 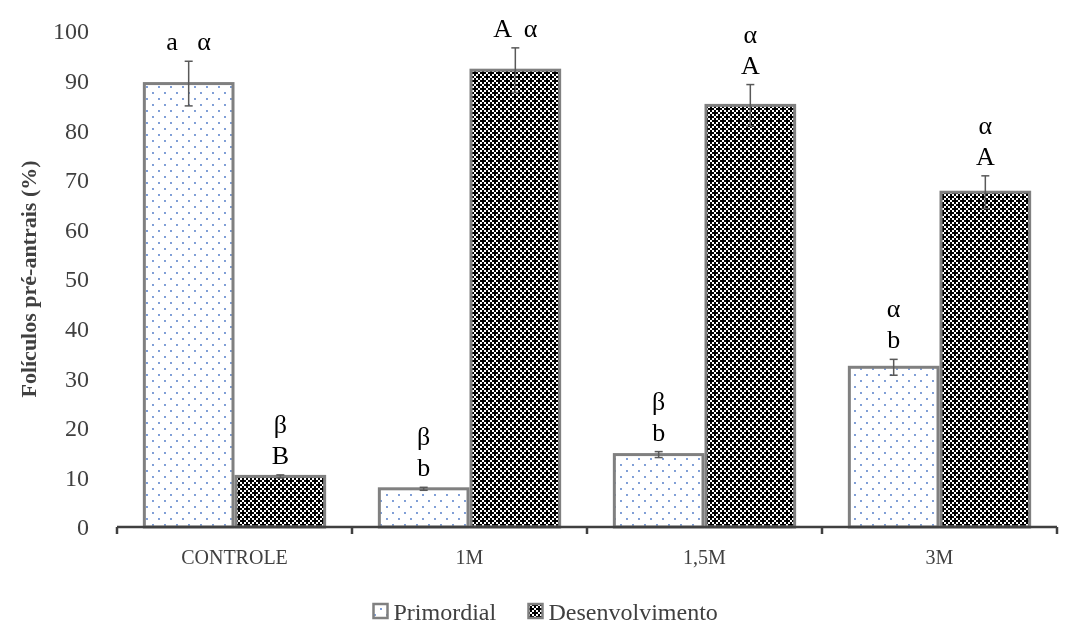 What do you see at coordinates (77, 428) in the screenshot?
I see `y-tick-label: 20` at bounding box center [77, 428].